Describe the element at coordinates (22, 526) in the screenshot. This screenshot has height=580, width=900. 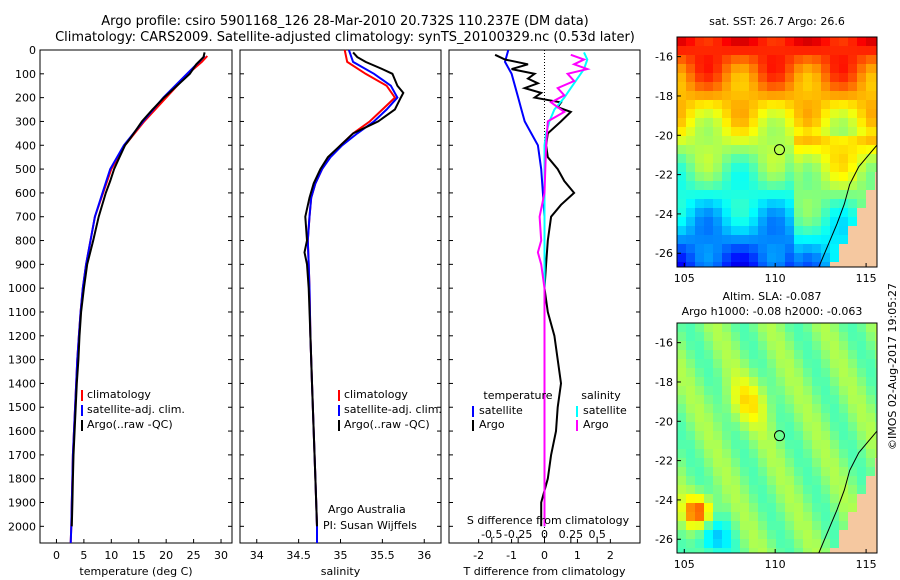
I see `depth-tick-label: 2000` at that location.